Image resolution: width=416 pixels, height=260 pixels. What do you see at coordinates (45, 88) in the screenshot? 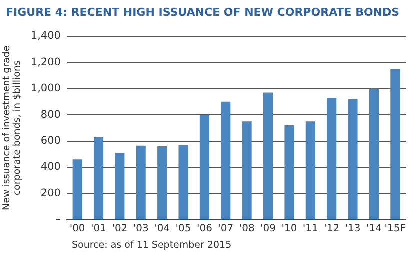
I see `y-tick-label: 1,000` at bounding box center [45, 88].